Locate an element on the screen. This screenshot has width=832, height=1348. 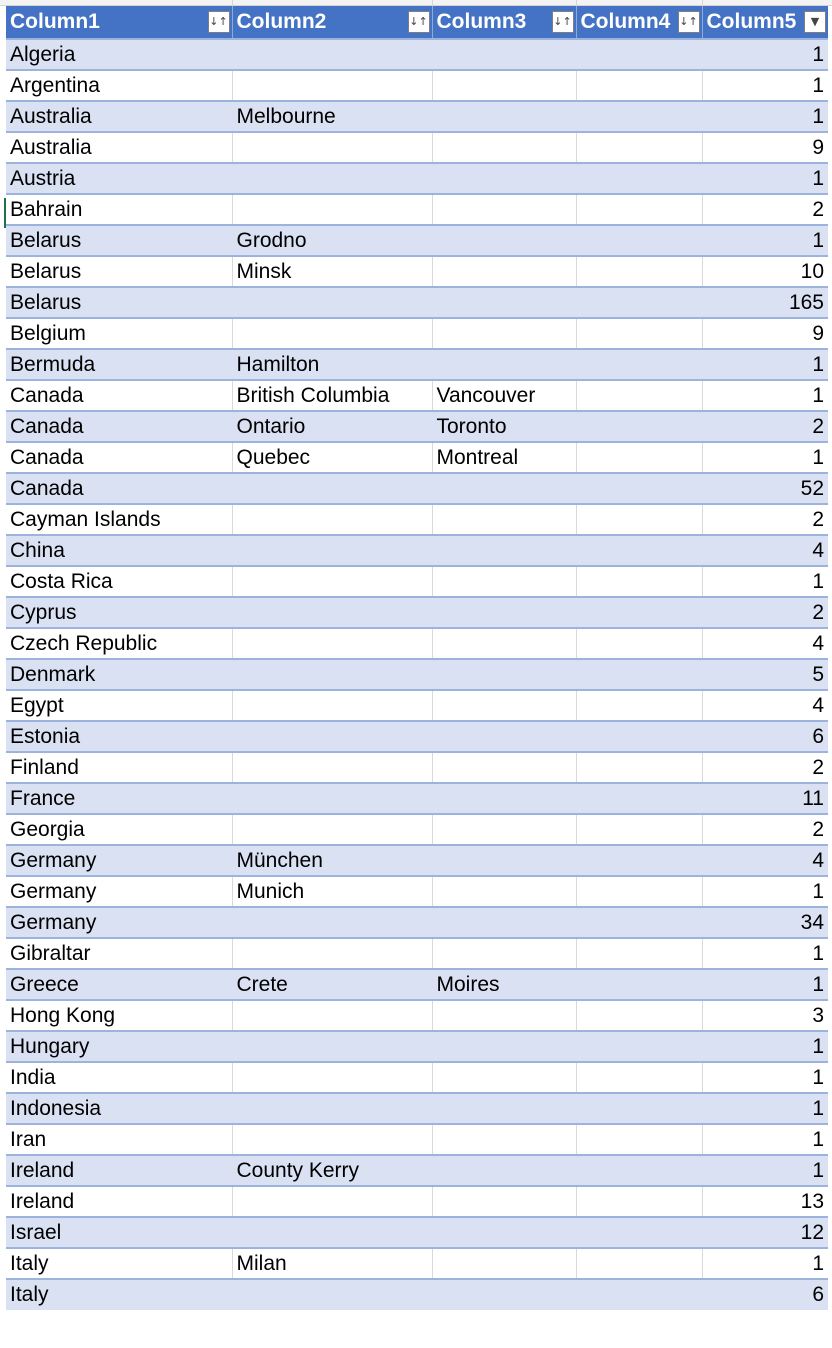
table-row: Argentina 1 is located at coordinates (417, 85).